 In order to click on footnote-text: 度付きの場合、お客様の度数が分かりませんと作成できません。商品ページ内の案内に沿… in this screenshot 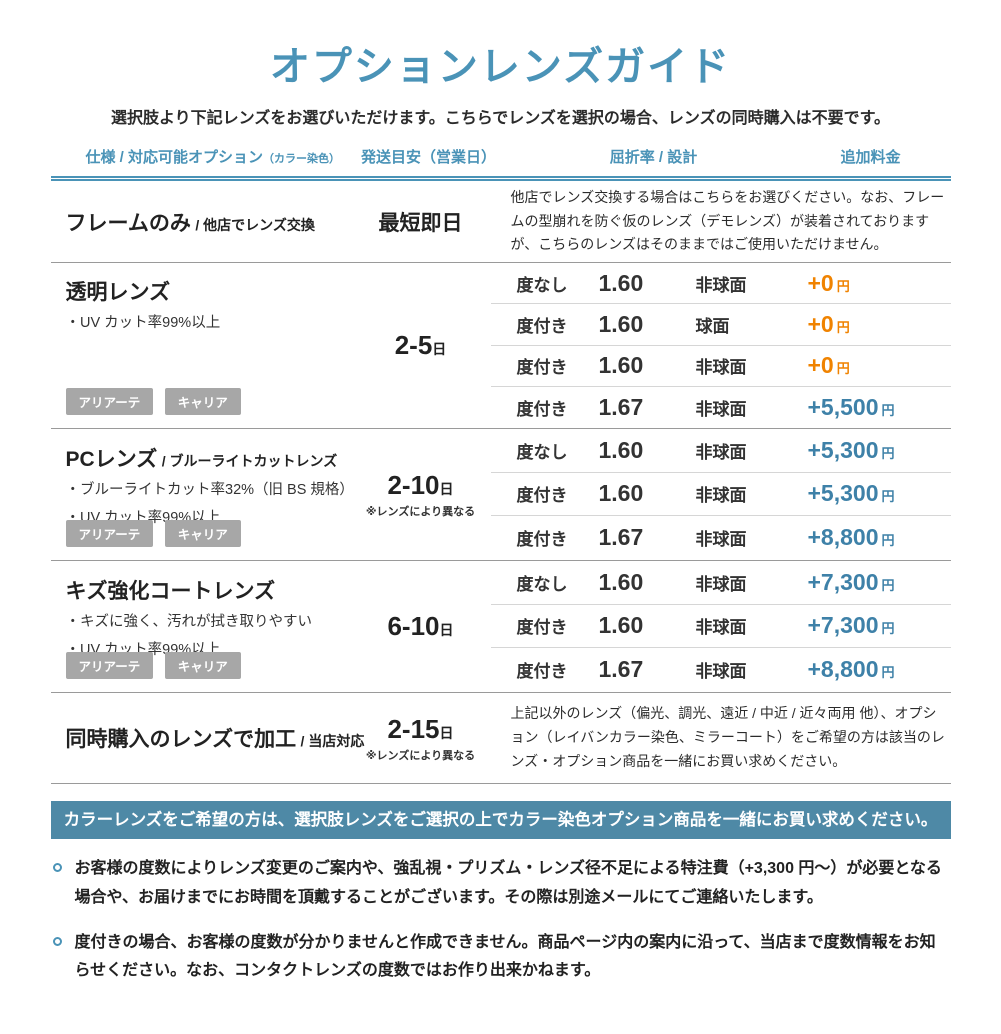, I will do `click(505, 956)`.